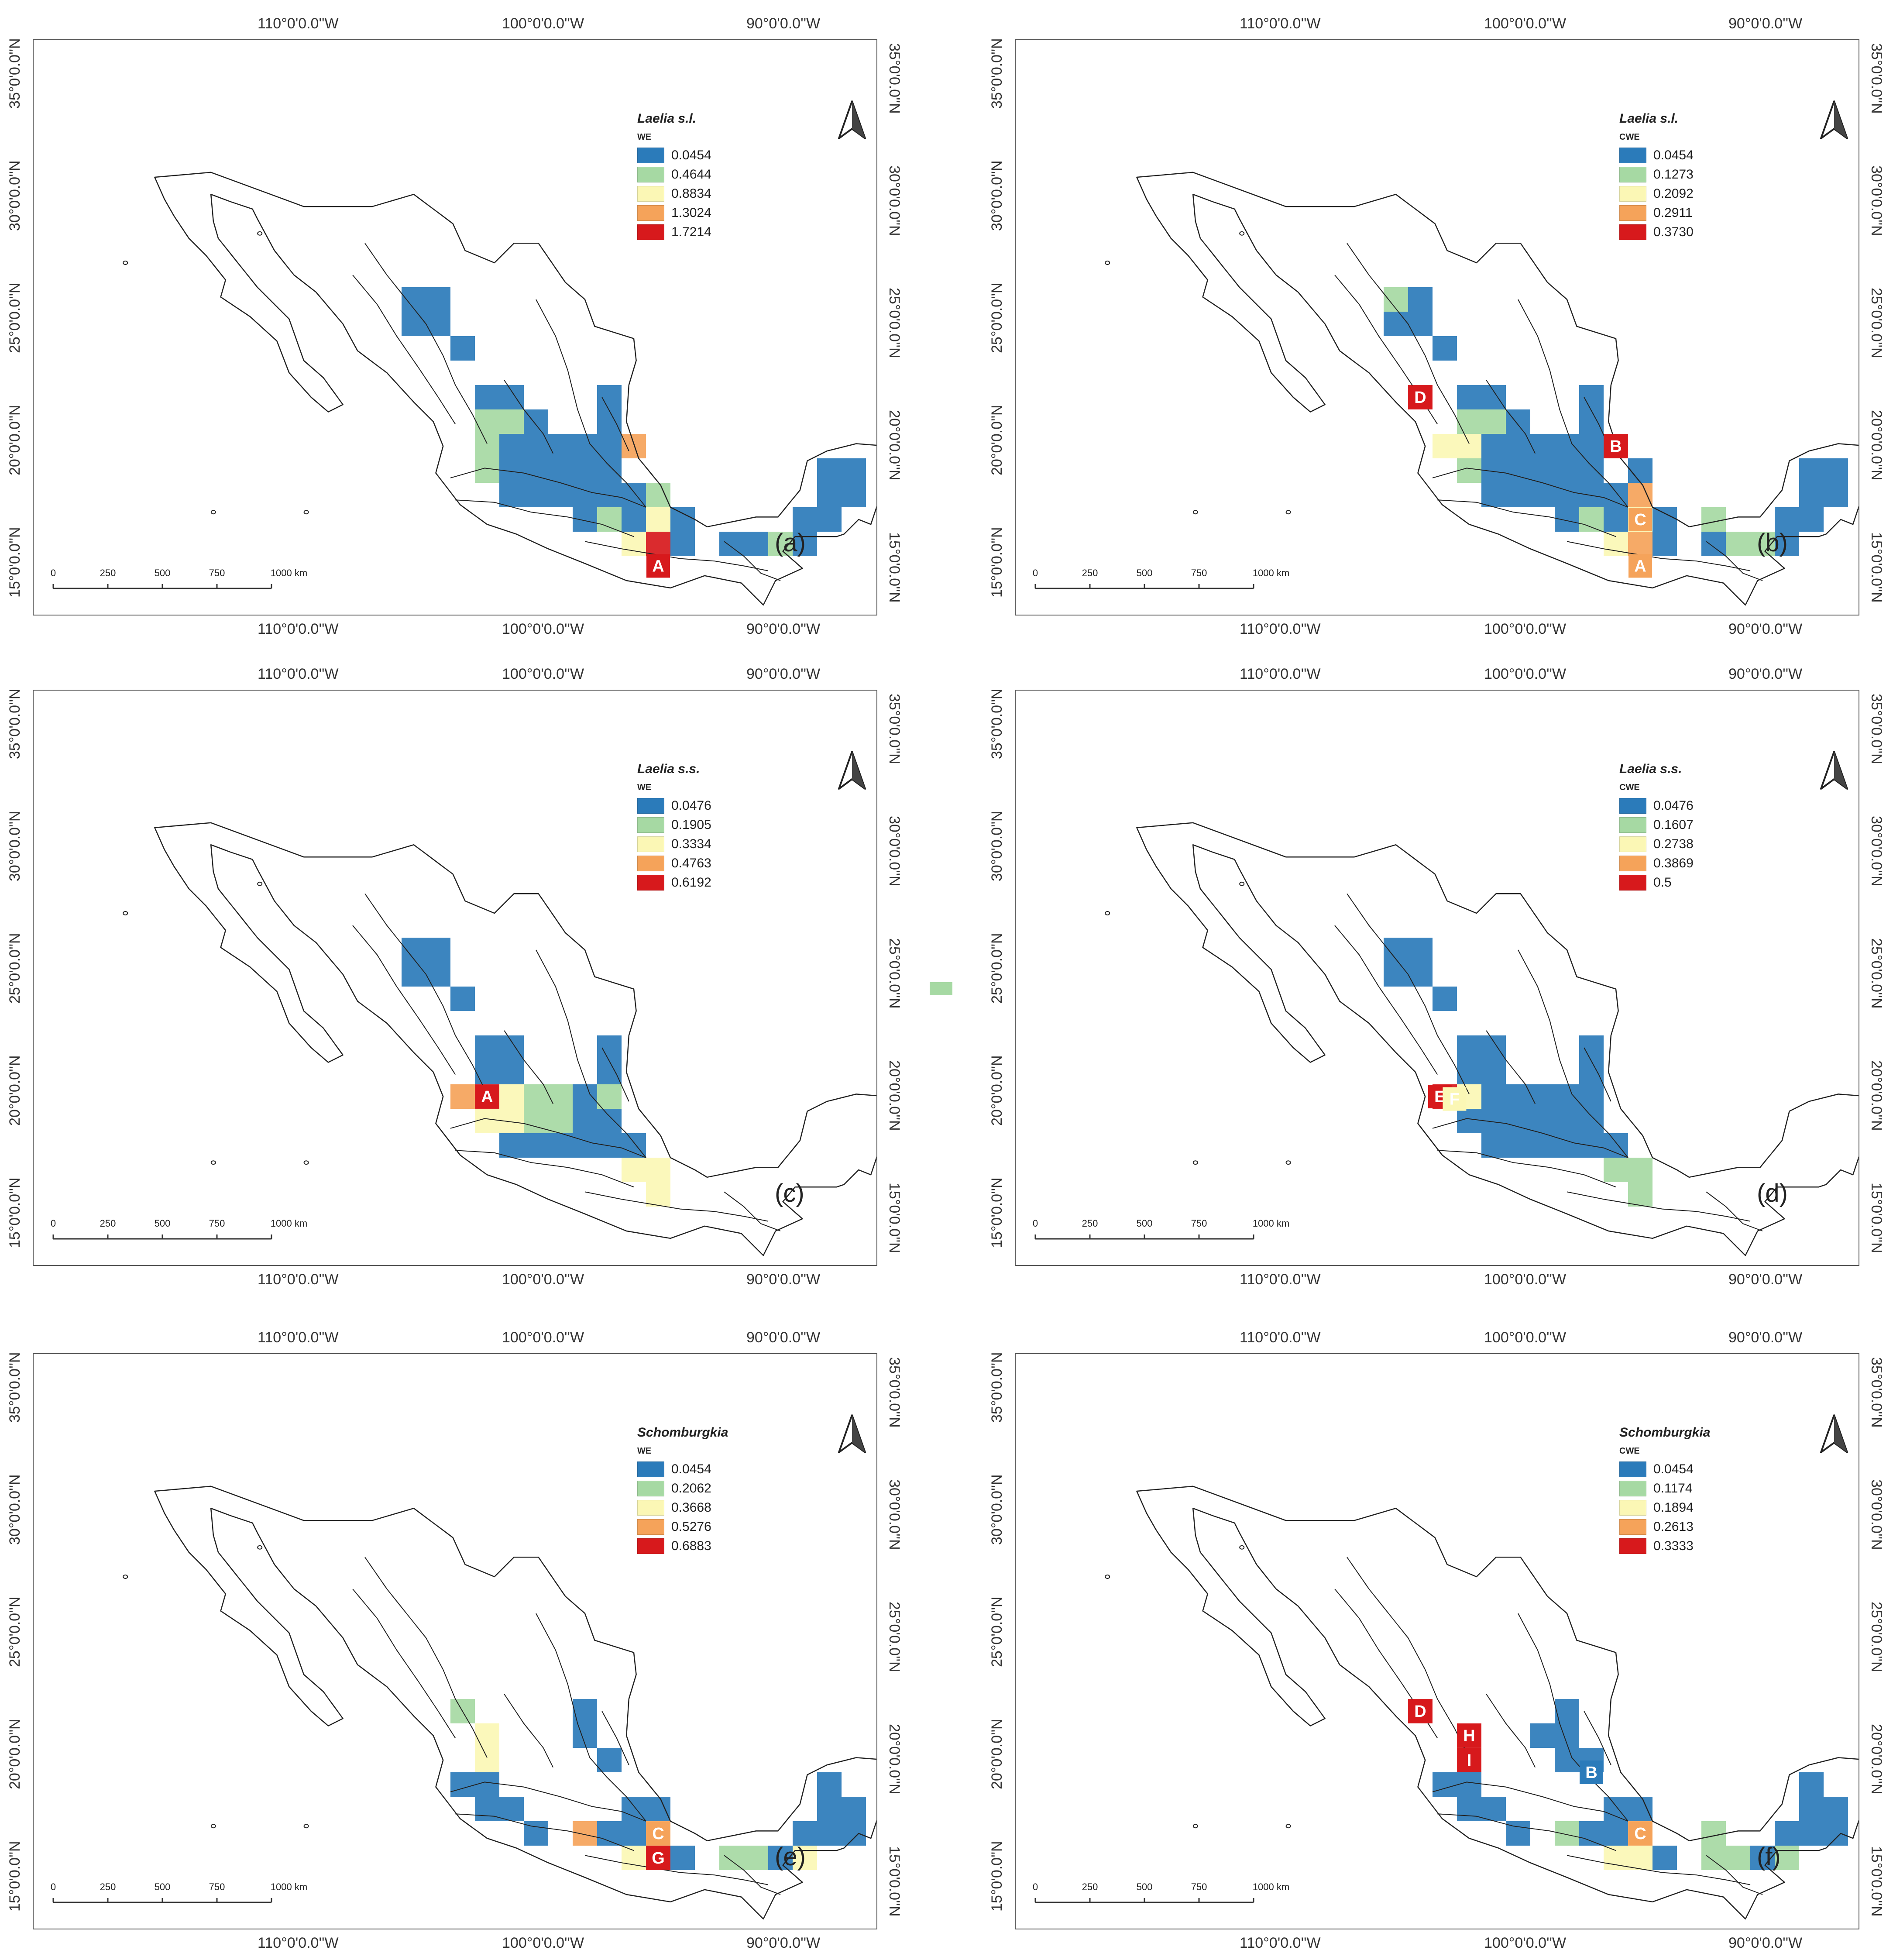 This screenshot has height=1960, width=1893. I want to click on map-frame: A B C D, so click(1437, 327).